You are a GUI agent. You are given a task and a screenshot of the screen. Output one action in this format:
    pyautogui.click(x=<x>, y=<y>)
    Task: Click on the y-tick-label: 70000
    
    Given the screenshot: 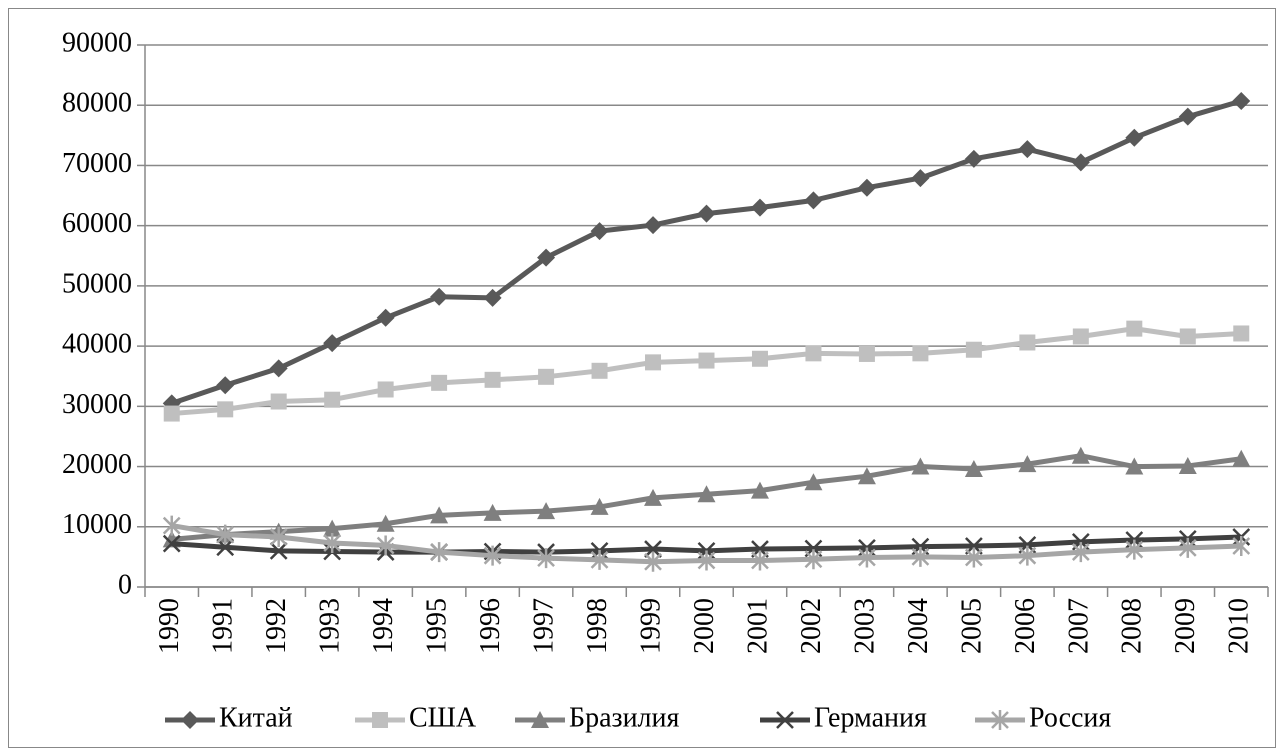 What is the action you would take?
    pyautogui.click(x=97, y=163)
    